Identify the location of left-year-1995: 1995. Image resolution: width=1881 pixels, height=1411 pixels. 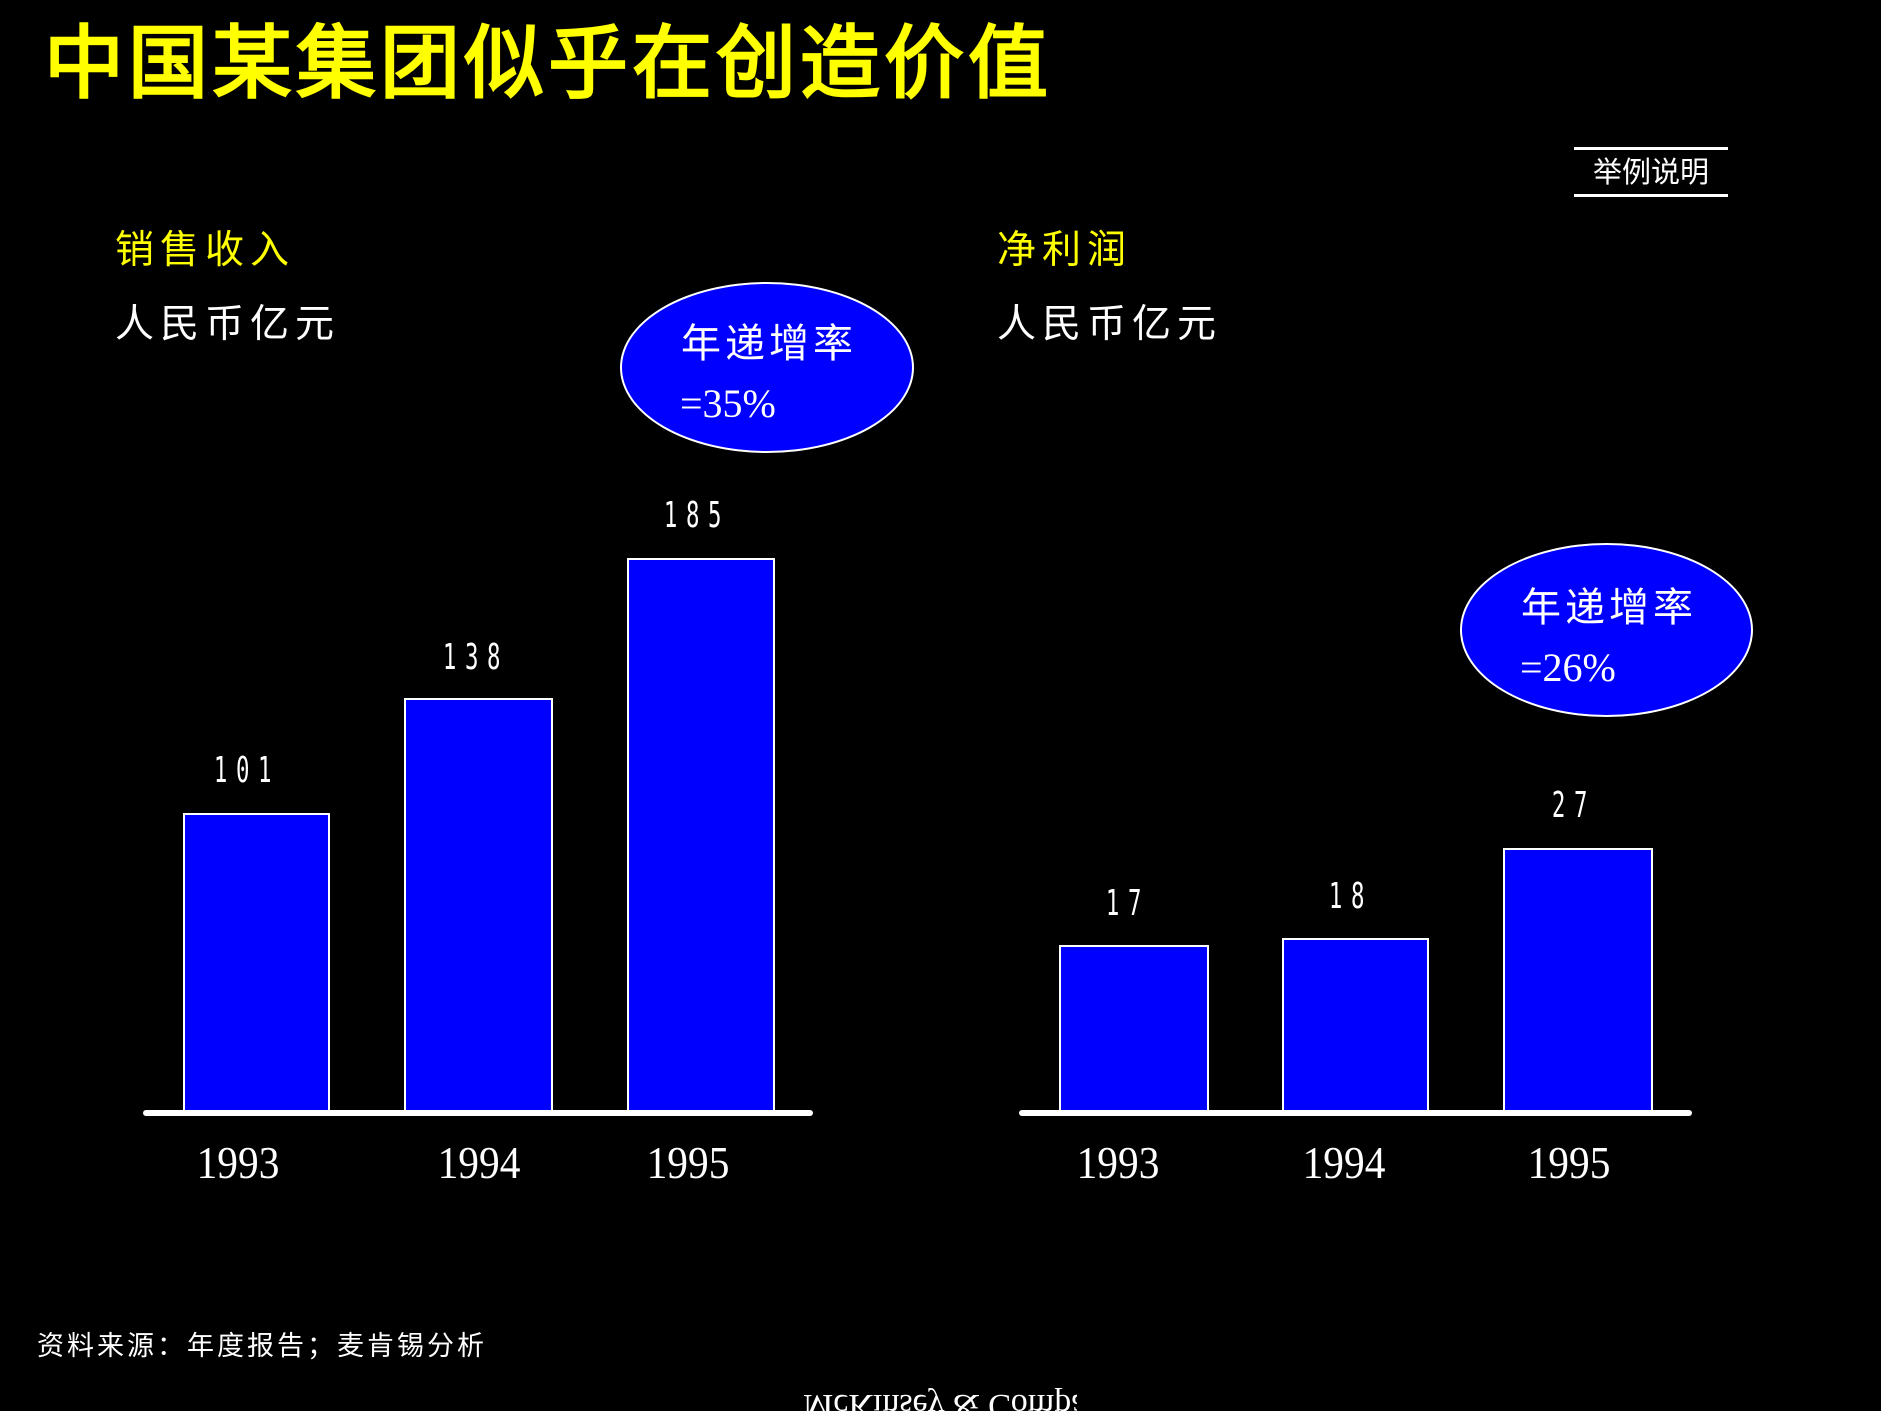
(688, 1162).